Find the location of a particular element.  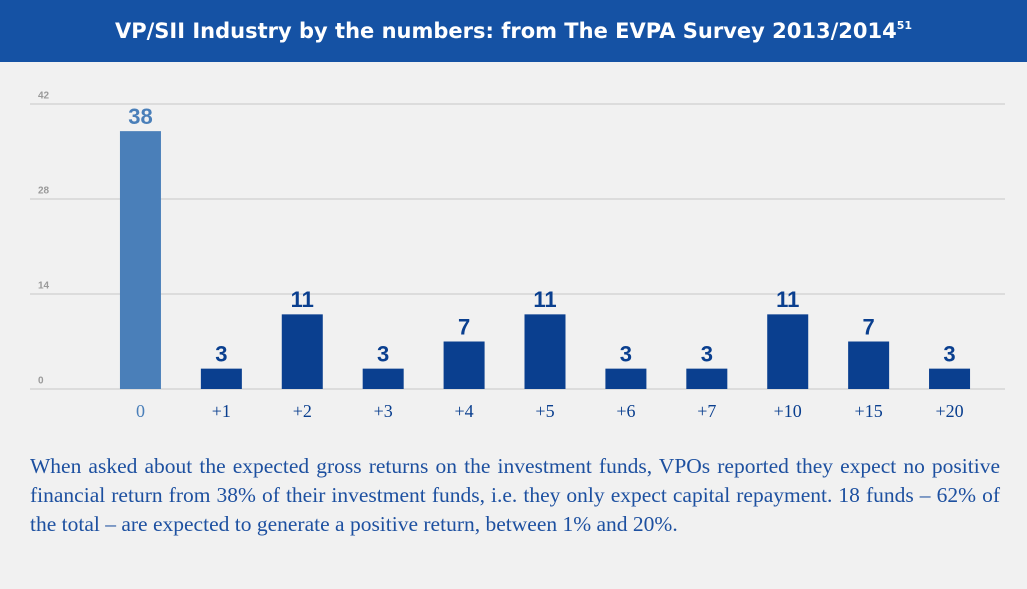

y-tick-label: 42 is located at coordinates (44, 96).